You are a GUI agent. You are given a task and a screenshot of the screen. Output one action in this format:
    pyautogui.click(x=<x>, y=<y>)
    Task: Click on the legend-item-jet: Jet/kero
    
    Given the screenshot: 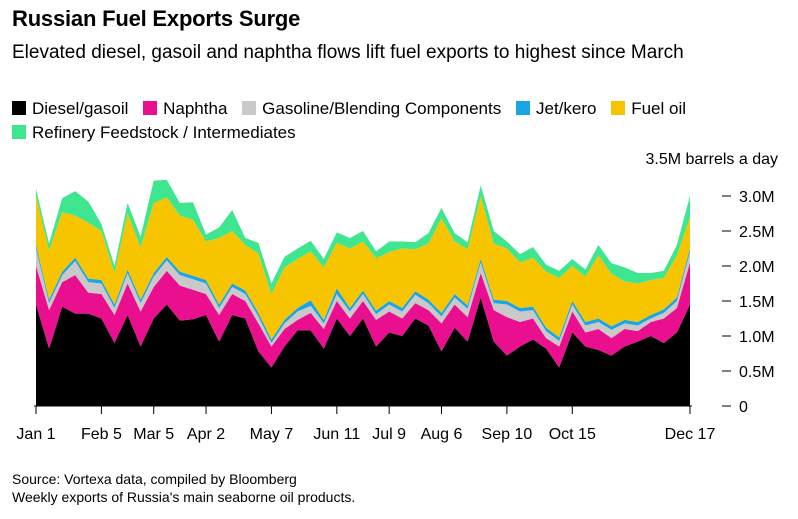 What is the action you would take?
    pyautogui.click(x=556, y=109)
    